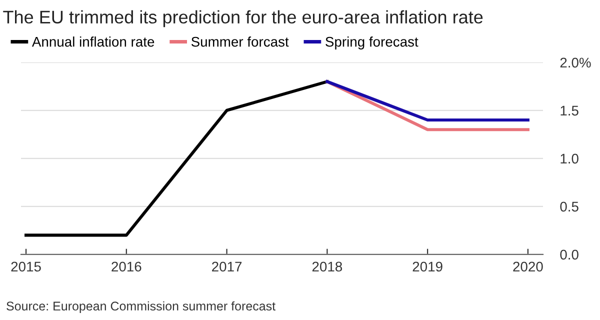  What do you see at coordinates (141, 307) in the screenshot?
I see `source-note: Source: European Commission summer forecast` at bounding box center [141, 307].